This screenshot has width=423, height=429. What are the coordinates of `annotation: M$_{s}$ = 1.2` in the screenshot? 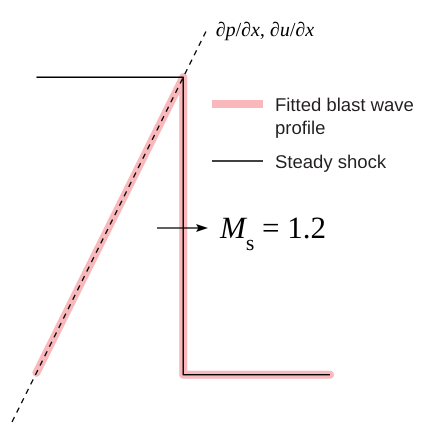 It's located at (272, 232).